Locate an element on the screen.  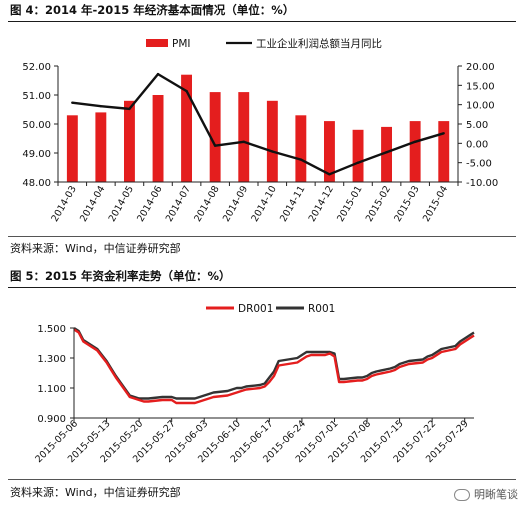
x-tick-label-2014-04: 2014-04 is located at coordinates (92, 204).